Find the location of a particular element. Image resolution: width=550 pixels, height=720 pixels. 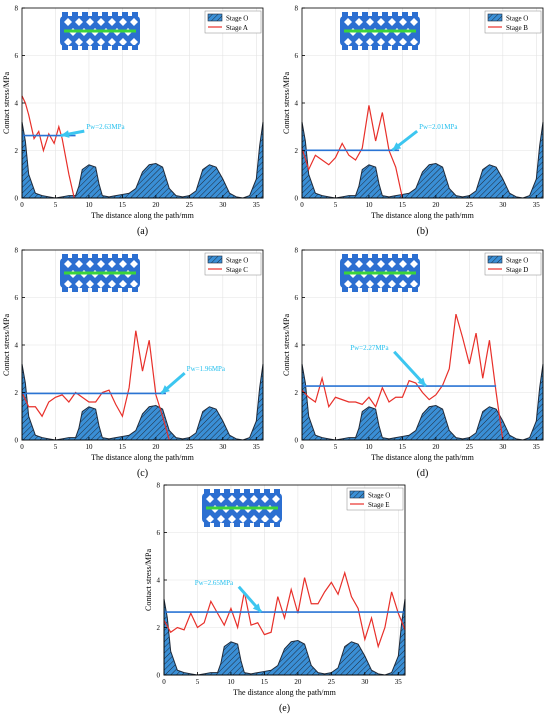

y-tick-label: 4 is located at coordinates (159, 581).